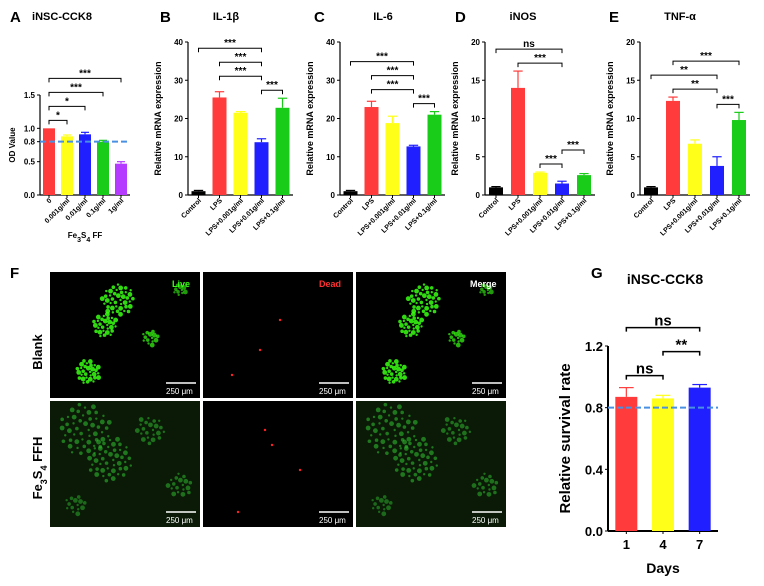 This screenshot has width=764, height=586. Describe the element at coordinates (684, 70) in the screenshot. I see `significance-label: **` at that location.